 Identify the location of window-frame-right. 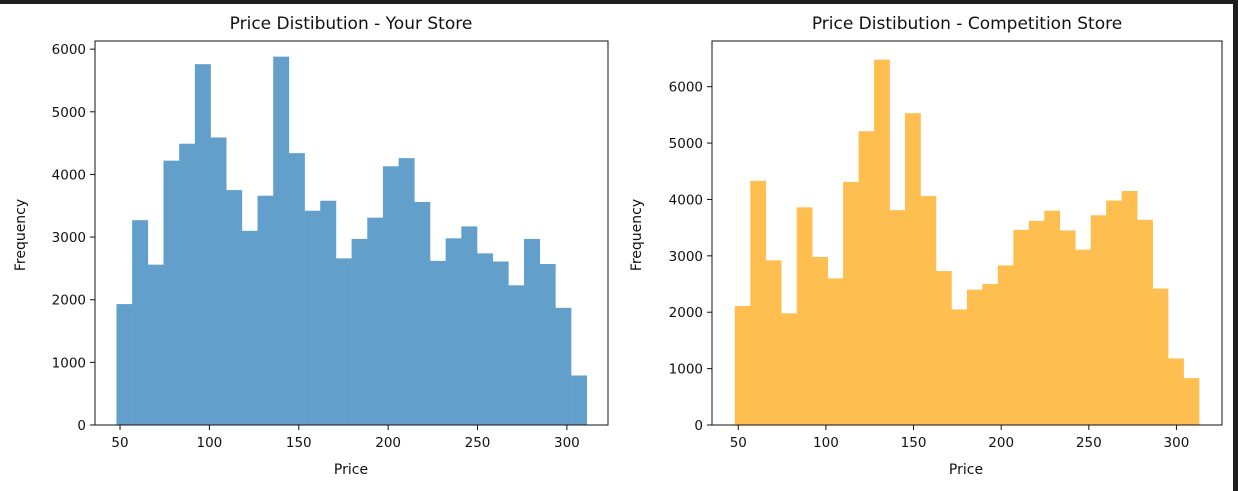
(1235, 245).